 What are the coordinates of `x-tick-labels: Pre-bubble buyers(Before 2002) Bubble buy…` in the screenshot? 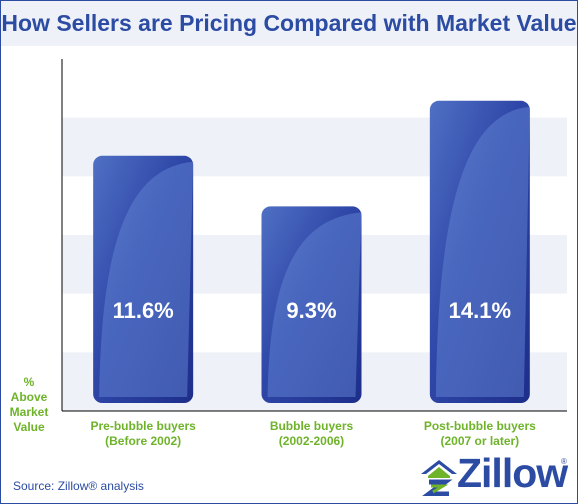 It's located at (313, 433).